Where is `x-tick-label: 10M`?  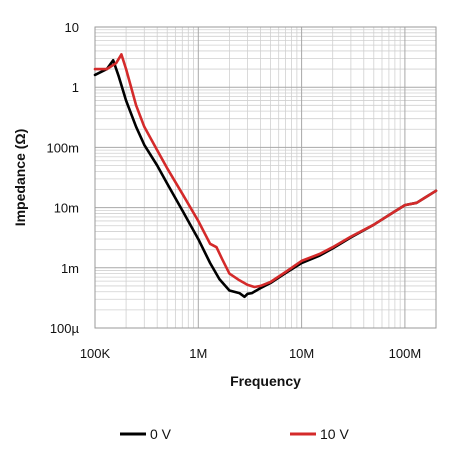 x-tick-label: 10M is located at coordinates (301, 353).